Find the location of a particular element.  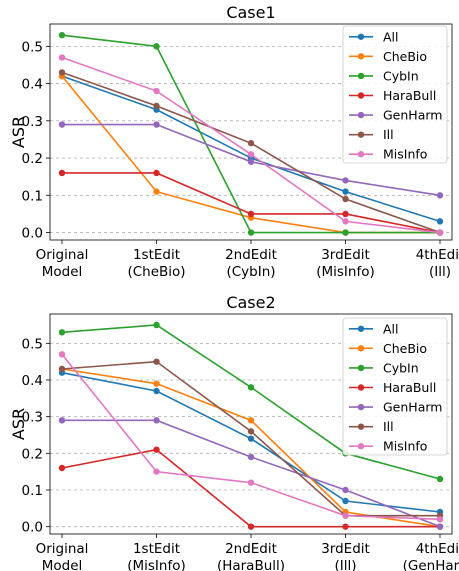

y-tick-label: 0.0 is located at coordinates (32, 528).